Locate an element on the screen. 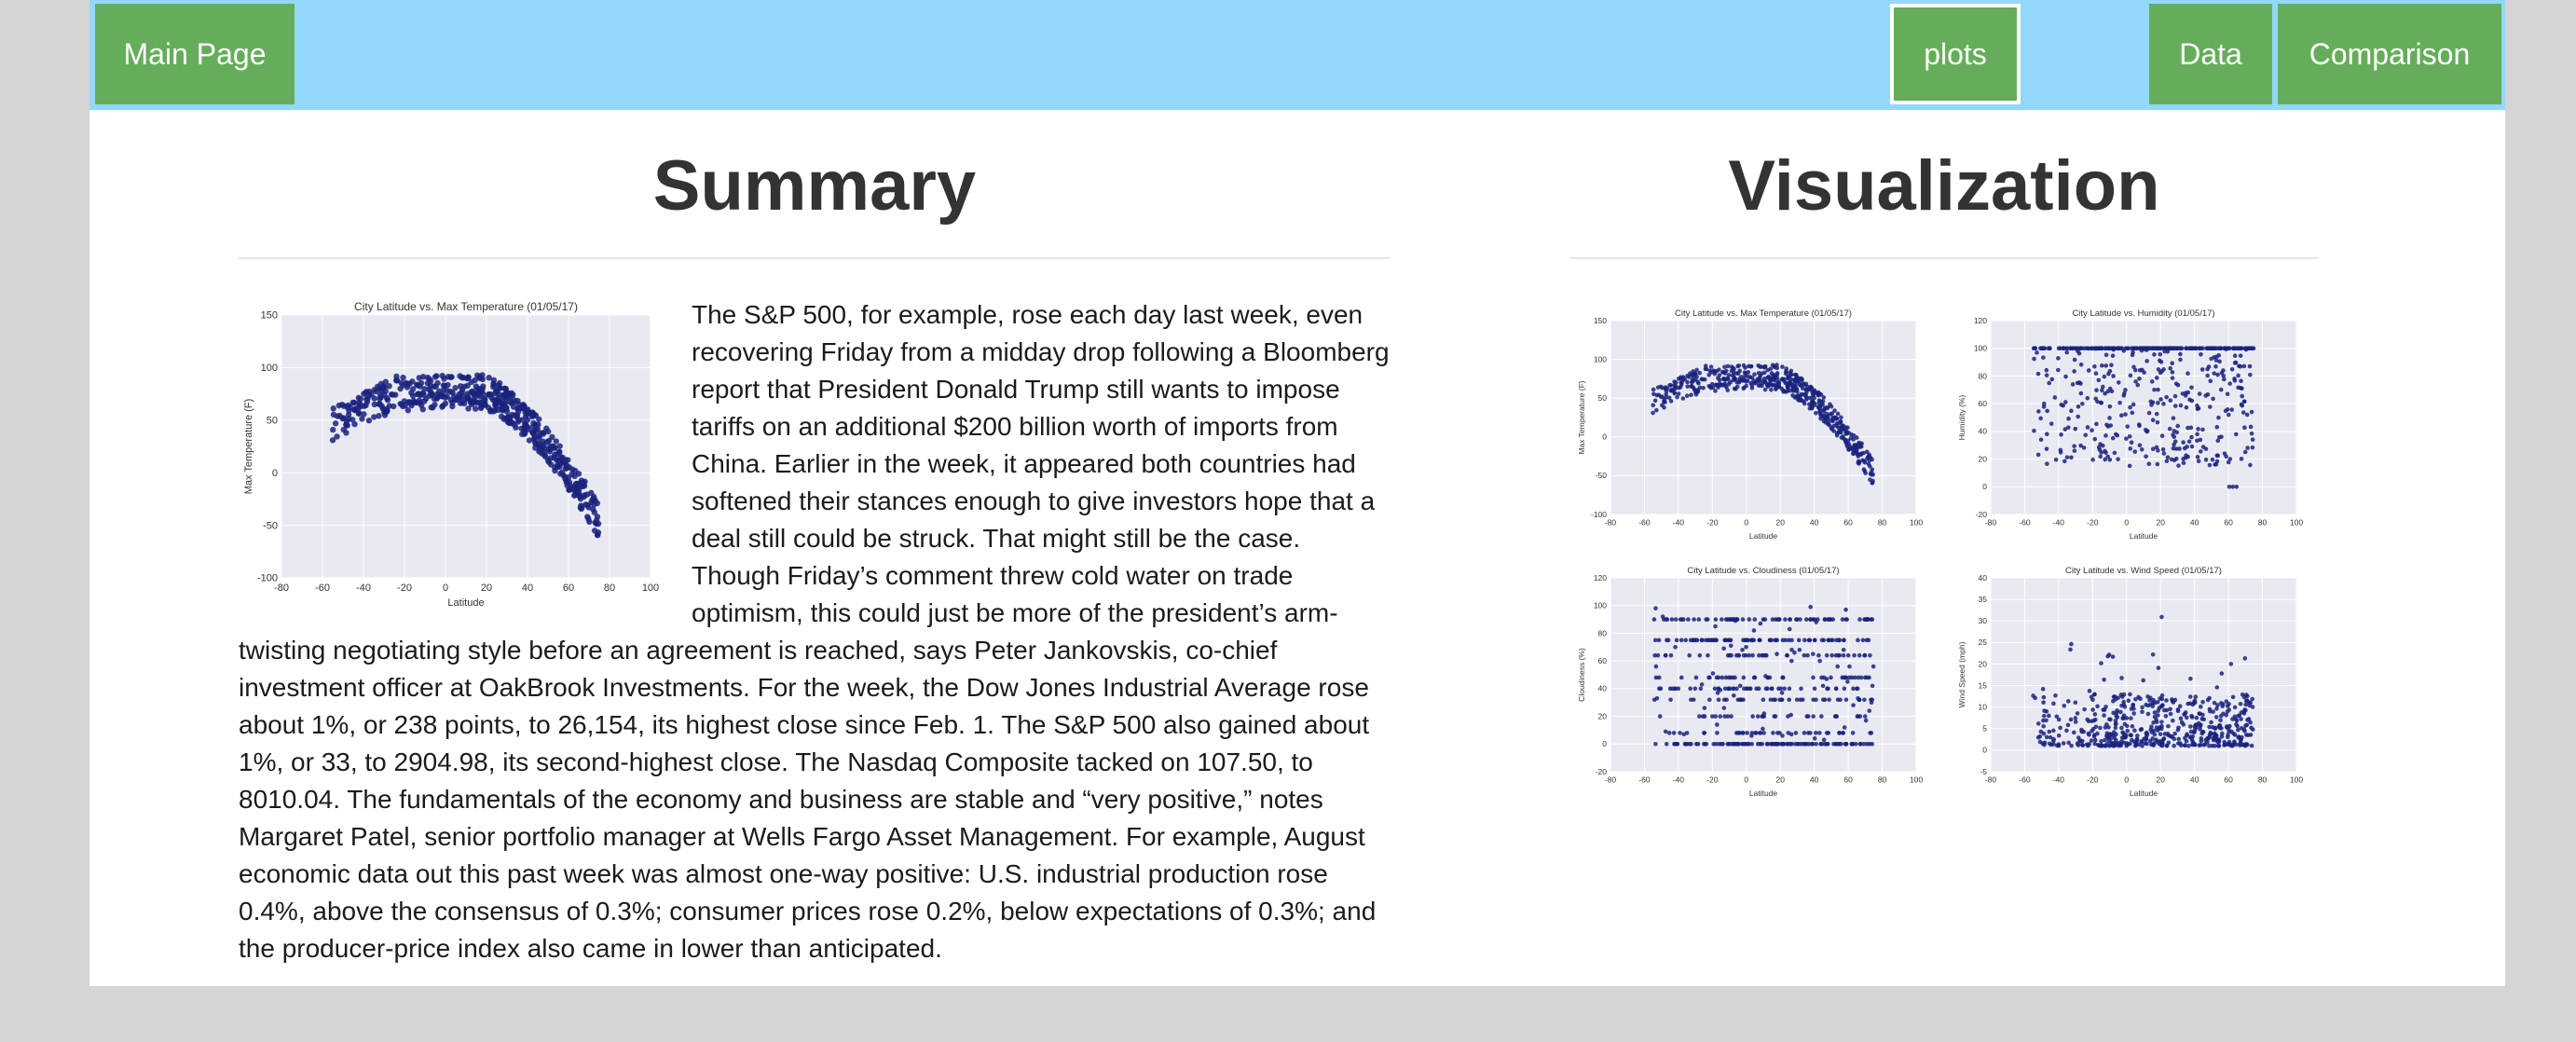  x-tick-label: 100 is located at coordinates (2296, 523).